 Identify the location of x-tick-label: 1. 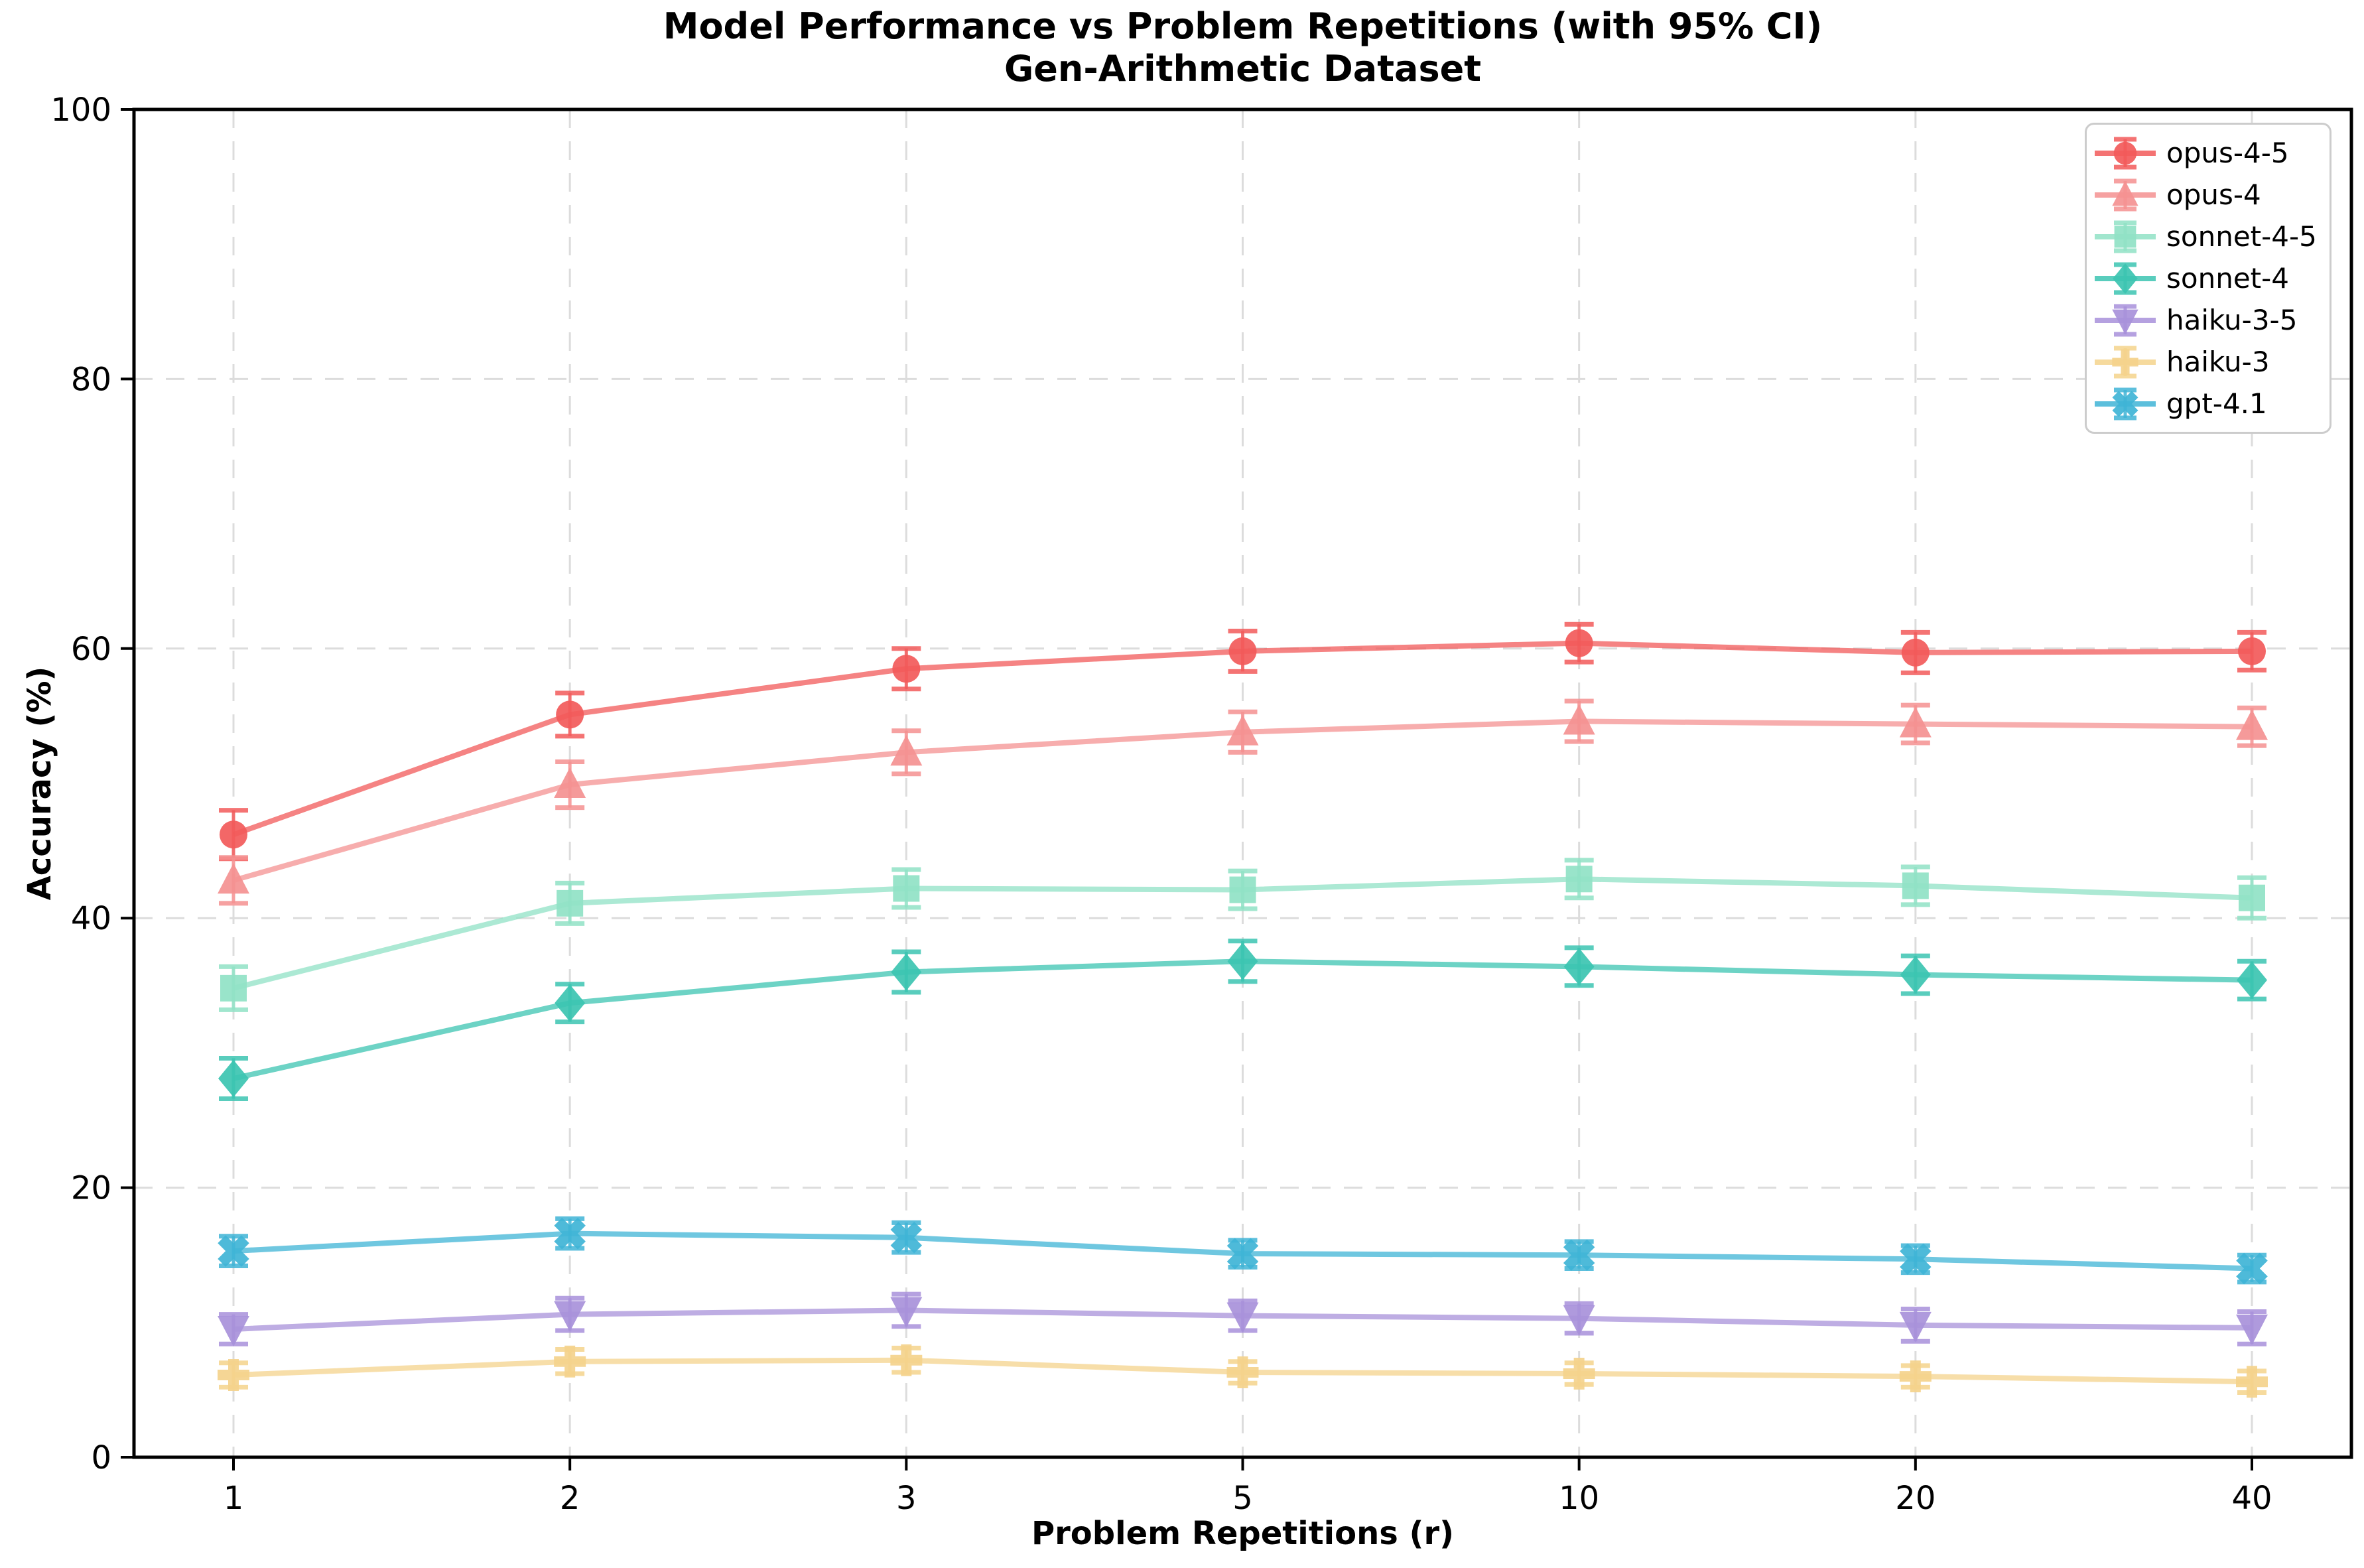
(234, 1498).